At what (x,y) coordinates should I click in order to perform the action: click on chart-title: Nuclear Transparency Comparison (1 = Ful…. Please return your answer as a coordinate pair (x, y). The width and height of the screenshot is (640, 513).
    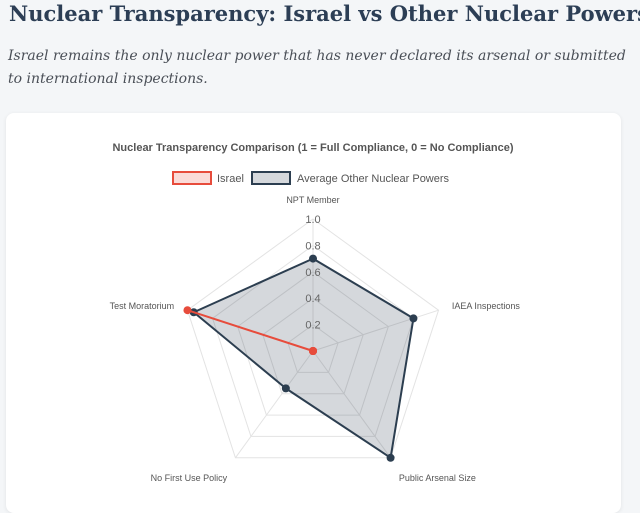
    Looking at the image, I should click on (312, 148).